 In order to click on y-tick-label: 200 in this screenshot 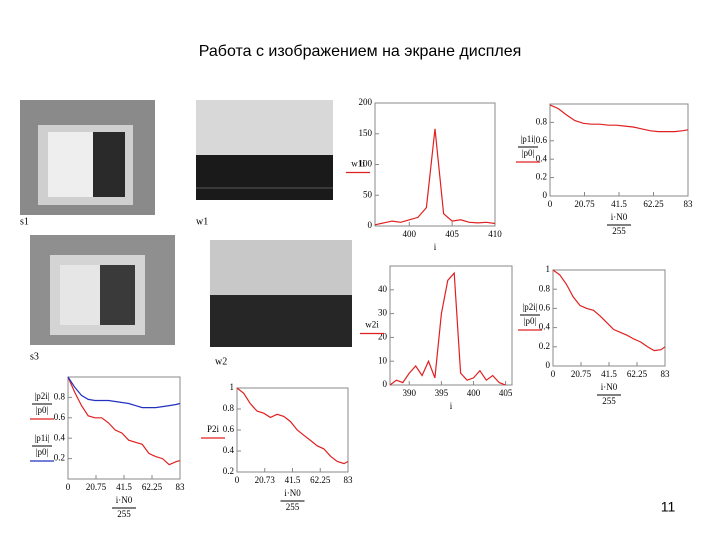, I will do `click(366, 102)`.